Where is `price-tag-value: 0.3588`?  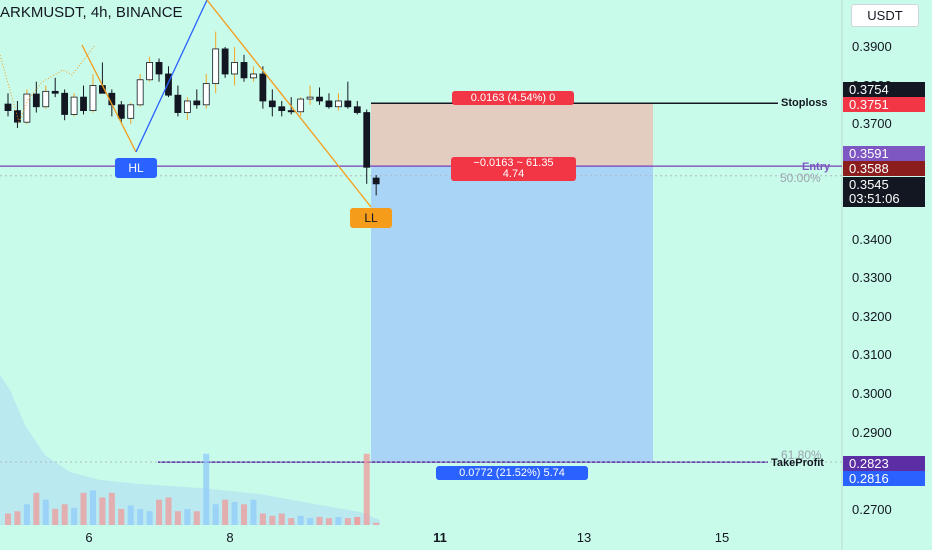 price-tag-value: 0.3588 is located at coordinates (869, 168).